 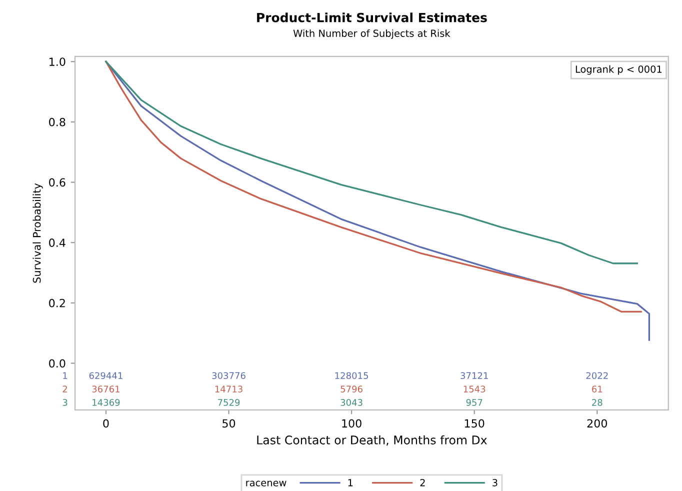 What do you see at coordinates (475, 389) in the screenshot?
I see `annotation: 1543` at bounding box center [475, 389].